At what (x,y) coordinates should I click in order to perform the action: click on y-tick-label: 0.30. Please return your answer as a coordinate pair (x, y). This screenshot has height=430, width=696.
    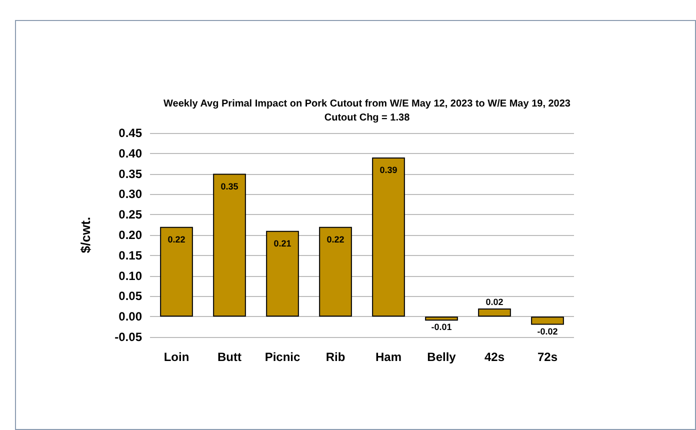
    Looking at the image, I should click on (130, 194).